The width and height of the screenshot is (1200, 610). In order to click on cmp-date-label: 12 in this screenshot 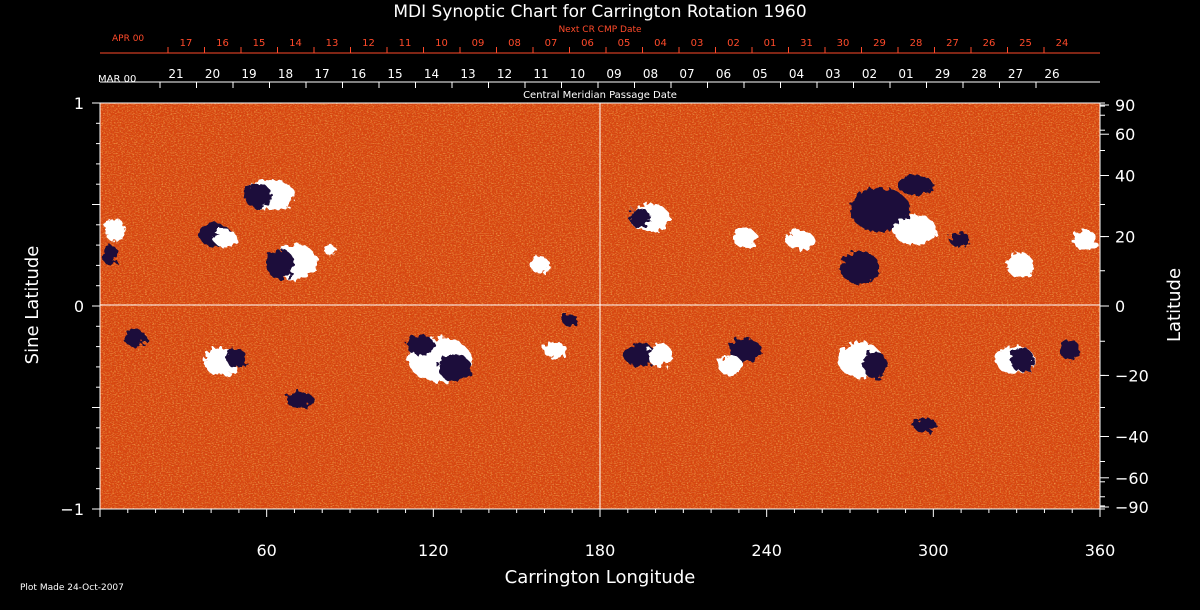, I will do `click(504, 74)`.